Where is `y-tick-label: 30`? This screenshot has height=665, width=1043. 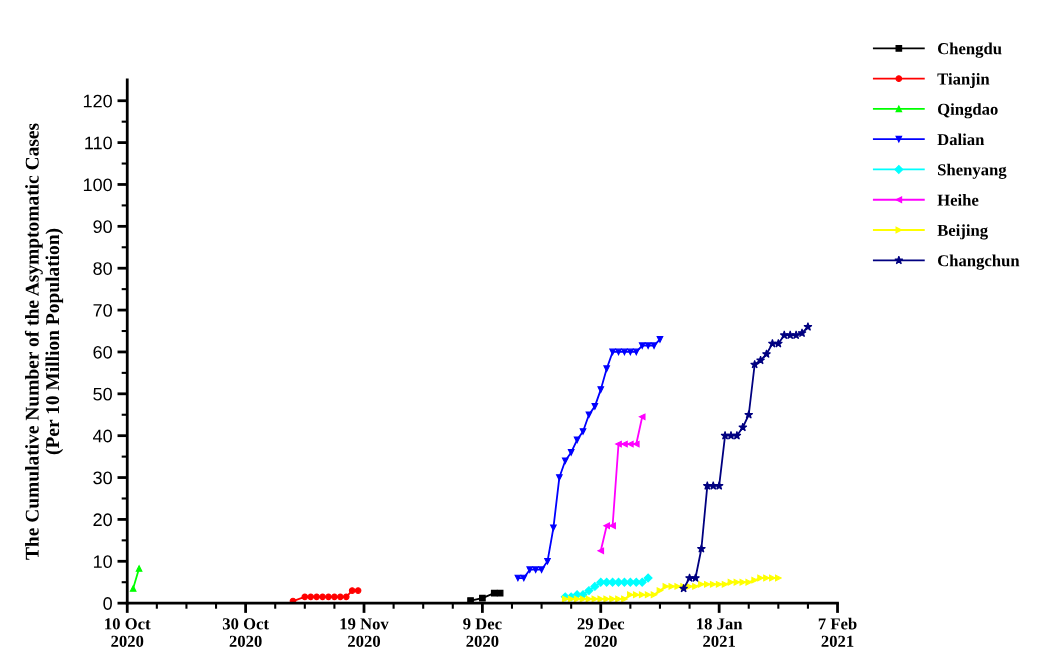
y-tick-label: 30 is located at coordinates (102, 478).